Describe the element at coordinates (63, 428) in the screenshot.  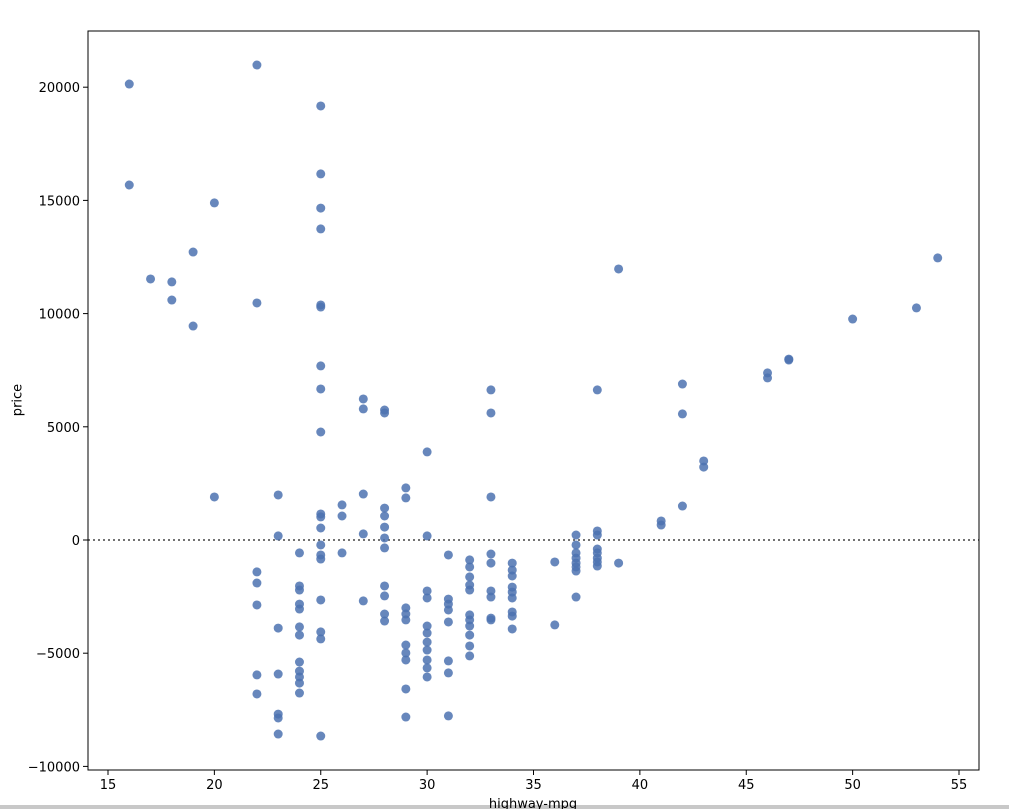
I see `y-tick-label: 5000` at that location.